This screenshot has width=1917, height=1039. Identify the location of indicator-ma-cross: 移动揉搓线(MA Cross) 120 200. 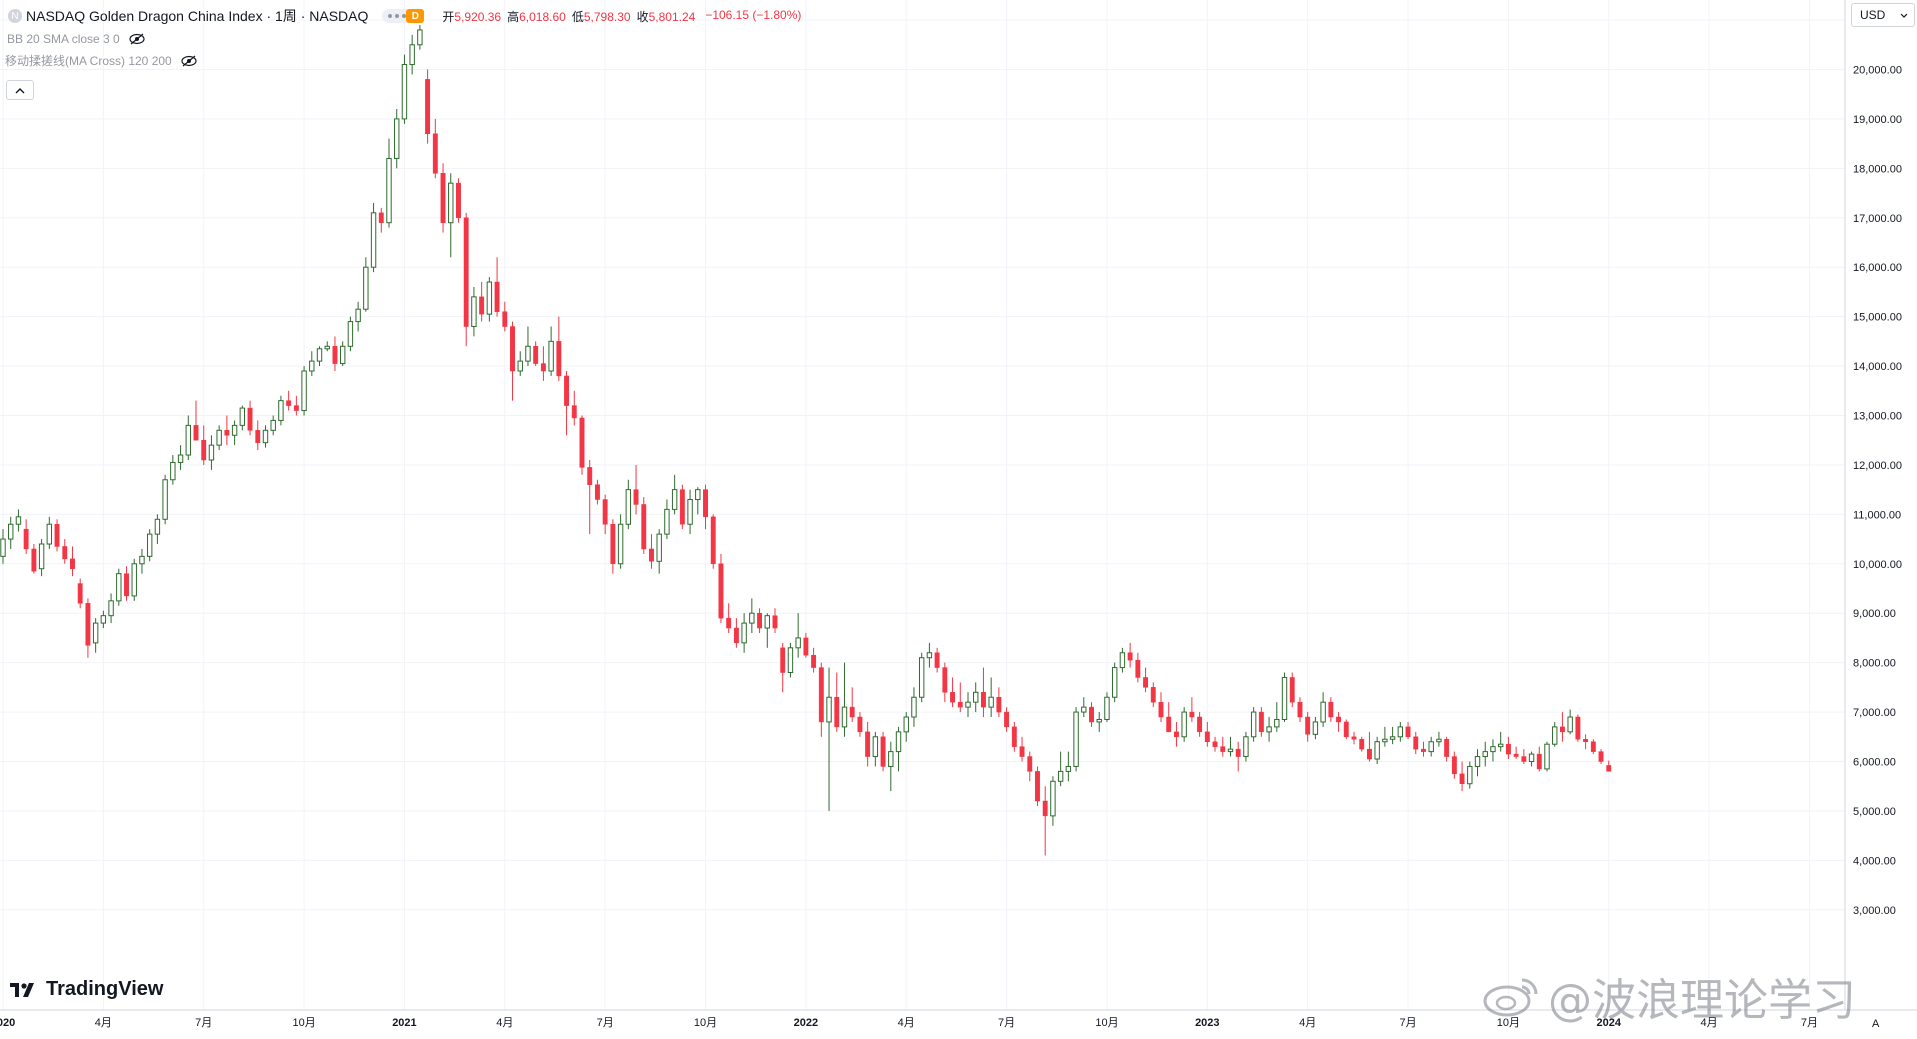
(101, 60).